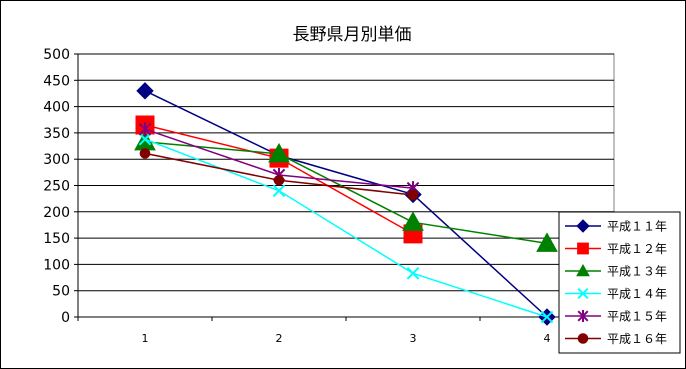 The width and height of the screenshot is (686, 369). I want to click on y-tick-label: 350, so click(56, 134).